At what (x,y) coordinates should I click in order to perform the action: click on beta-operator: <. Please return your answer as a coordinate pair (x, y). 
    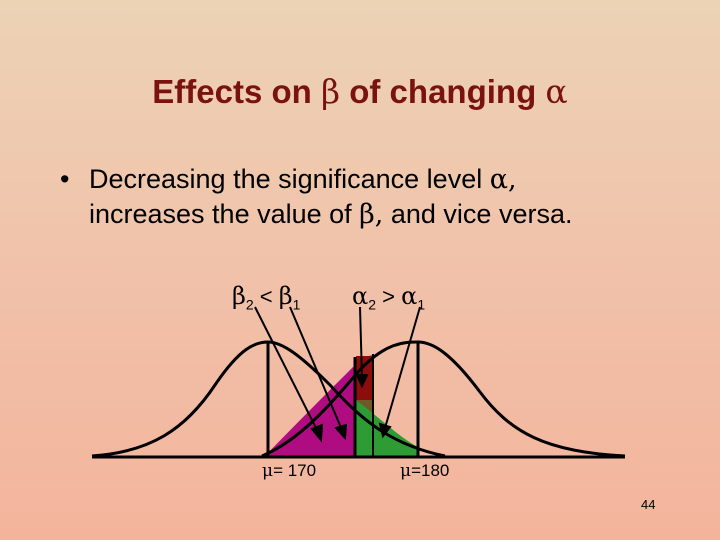
    Looking at the image, I should click on (266, 296).